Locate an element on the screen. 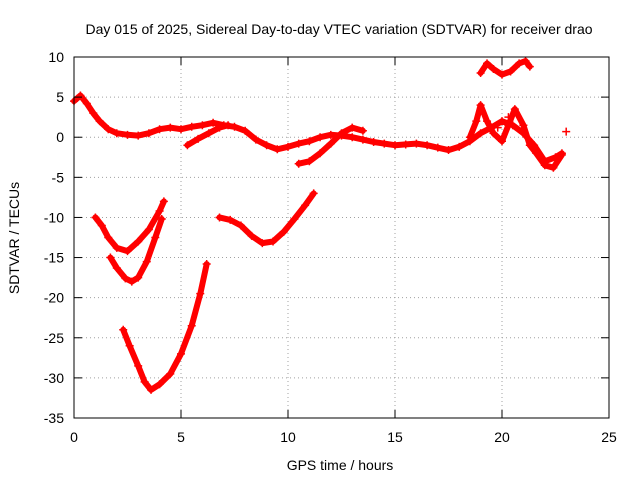 The height and width of the screenshot is (480, 640). y-tick-label: -30 is located at coordinates (54, 378).